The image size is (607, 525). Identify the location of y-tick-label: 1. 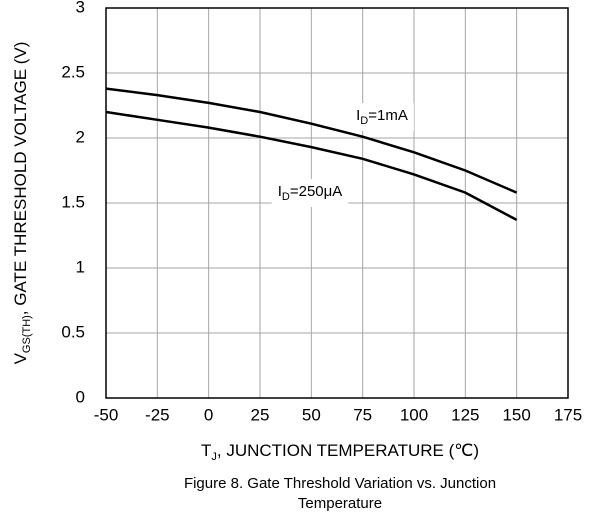
(80, 266).